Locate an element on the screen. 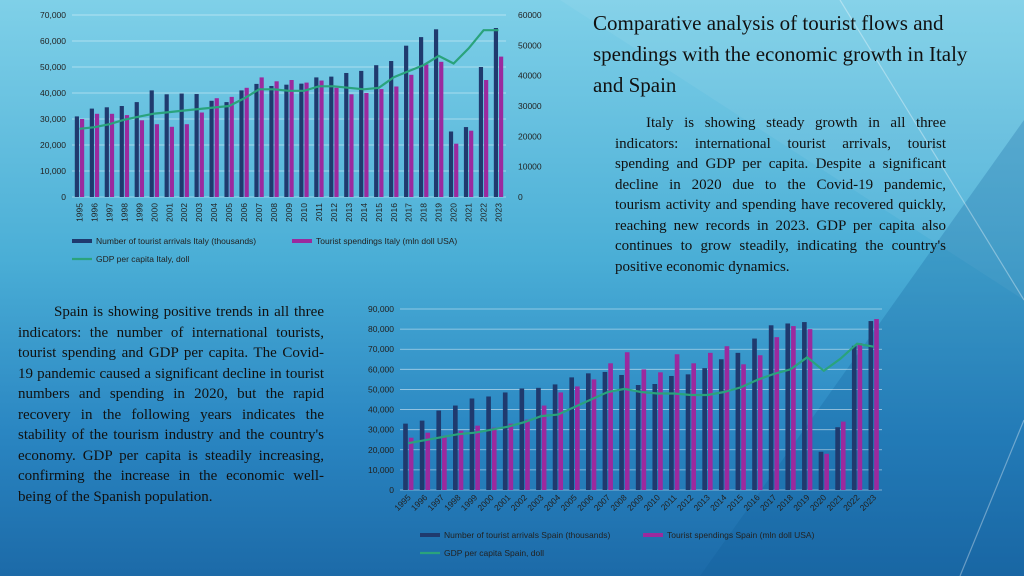 This screenshot has height=576, width=1024. y-left-tick-label: 10,000 is located at coordinates (381, 470).